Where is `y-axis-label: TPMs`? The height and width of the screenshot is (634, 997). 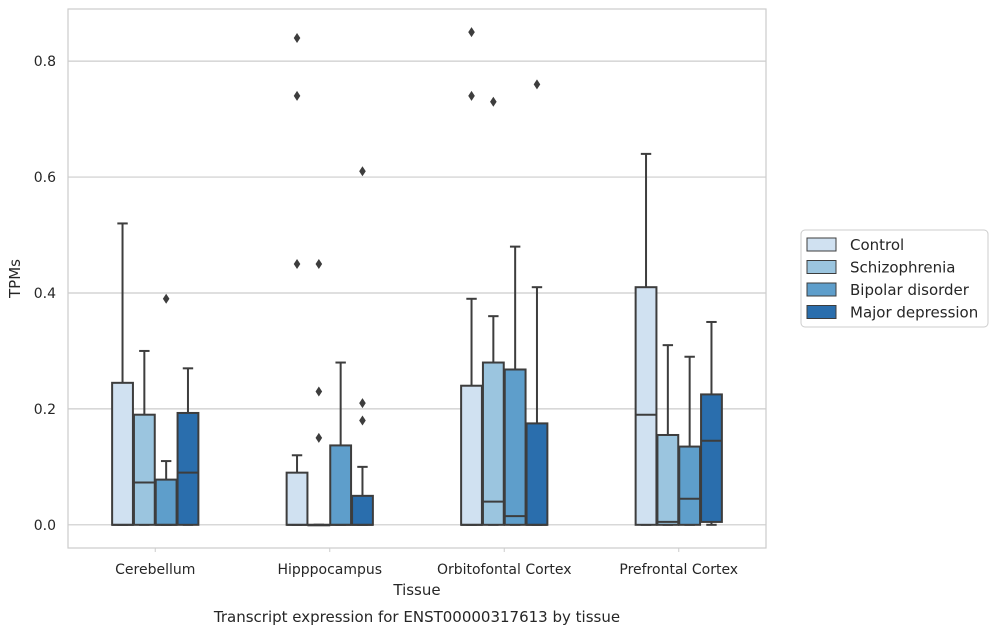
y-axis-label: TPMs is located at coordinates (15, 279).